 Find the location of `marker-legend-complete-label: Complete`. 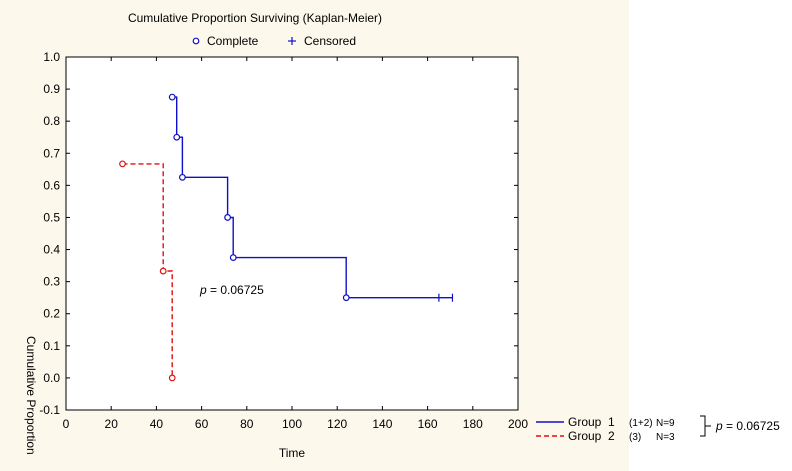

marker-legend-complete-label: Complete is located at coordinates (233, 41).